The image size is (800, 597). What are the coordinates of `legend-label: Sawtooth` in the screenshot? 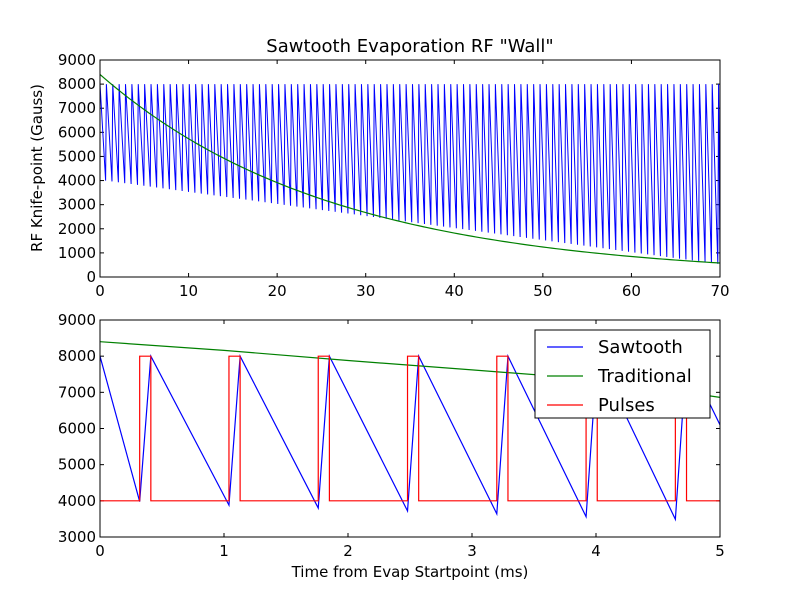 It's located at (640, 347).